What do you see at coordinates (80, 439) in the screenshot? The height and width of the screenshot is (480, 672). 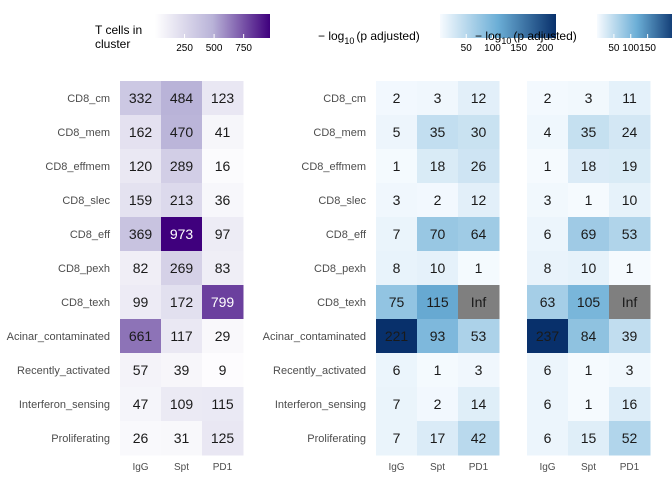 I see `row-label: Proliferating` at bounding box center [80, 439].